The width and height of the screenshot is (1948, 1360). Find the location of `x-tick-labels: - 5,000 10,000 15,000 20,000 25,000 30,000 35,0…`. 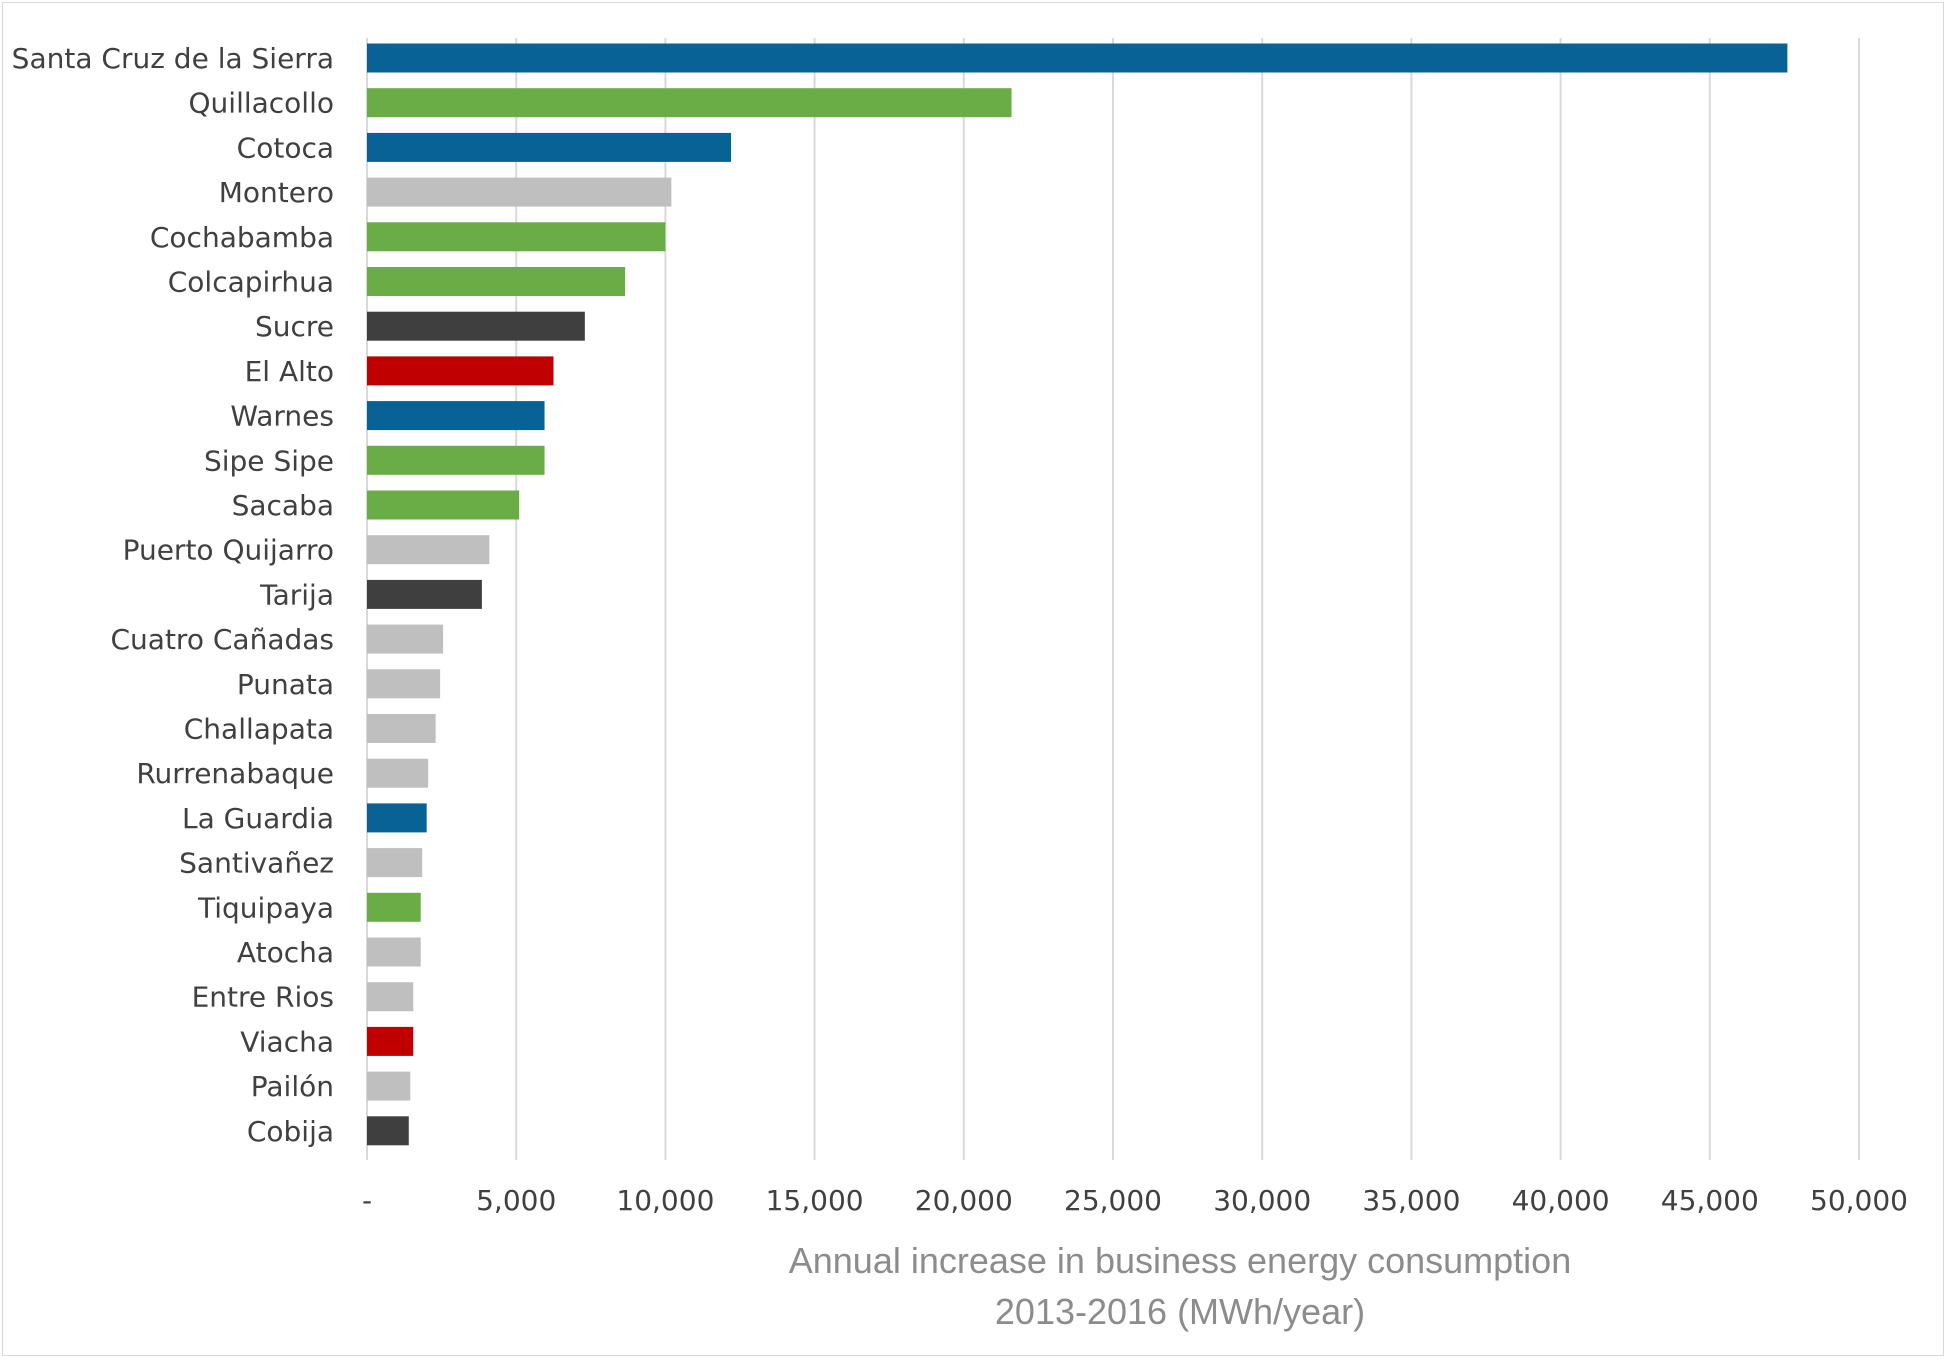

x-tick-labels: - 5,000 10,000 15,000 20,000 25,000 30,000 35,0… is located at coordinates (1135, 1200).